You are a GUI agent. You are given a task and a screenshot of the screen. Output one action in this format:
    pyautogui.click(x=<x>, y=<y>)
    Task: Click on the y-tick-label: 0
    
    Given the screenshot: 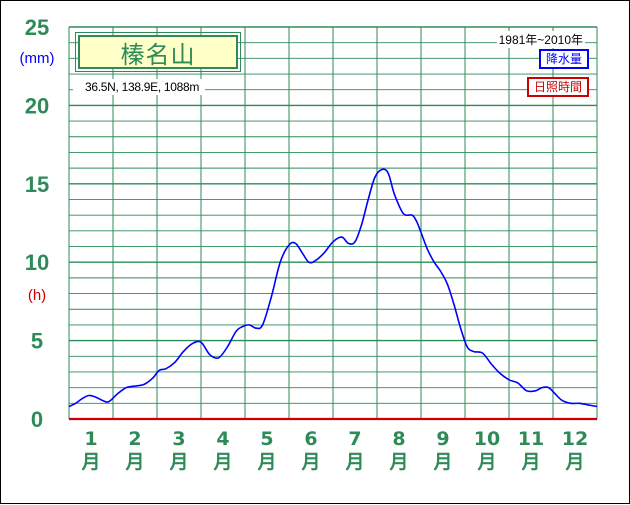 What is the action you would take?
    pyautogui.click(x=37, y=419)
    